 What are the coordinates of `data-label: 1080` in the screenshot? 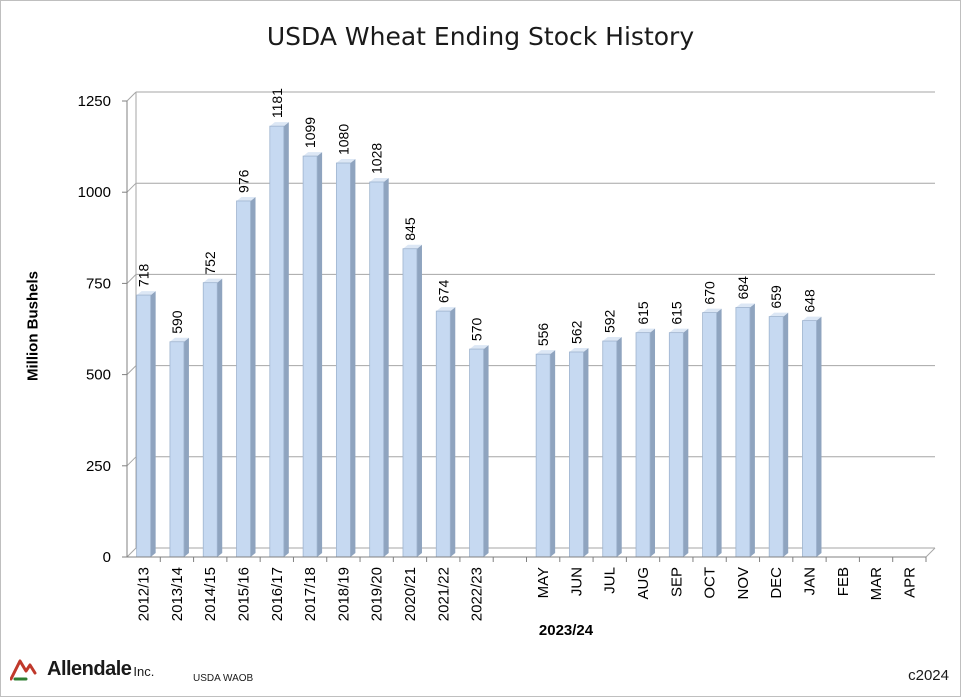 It's located at (343, 139).